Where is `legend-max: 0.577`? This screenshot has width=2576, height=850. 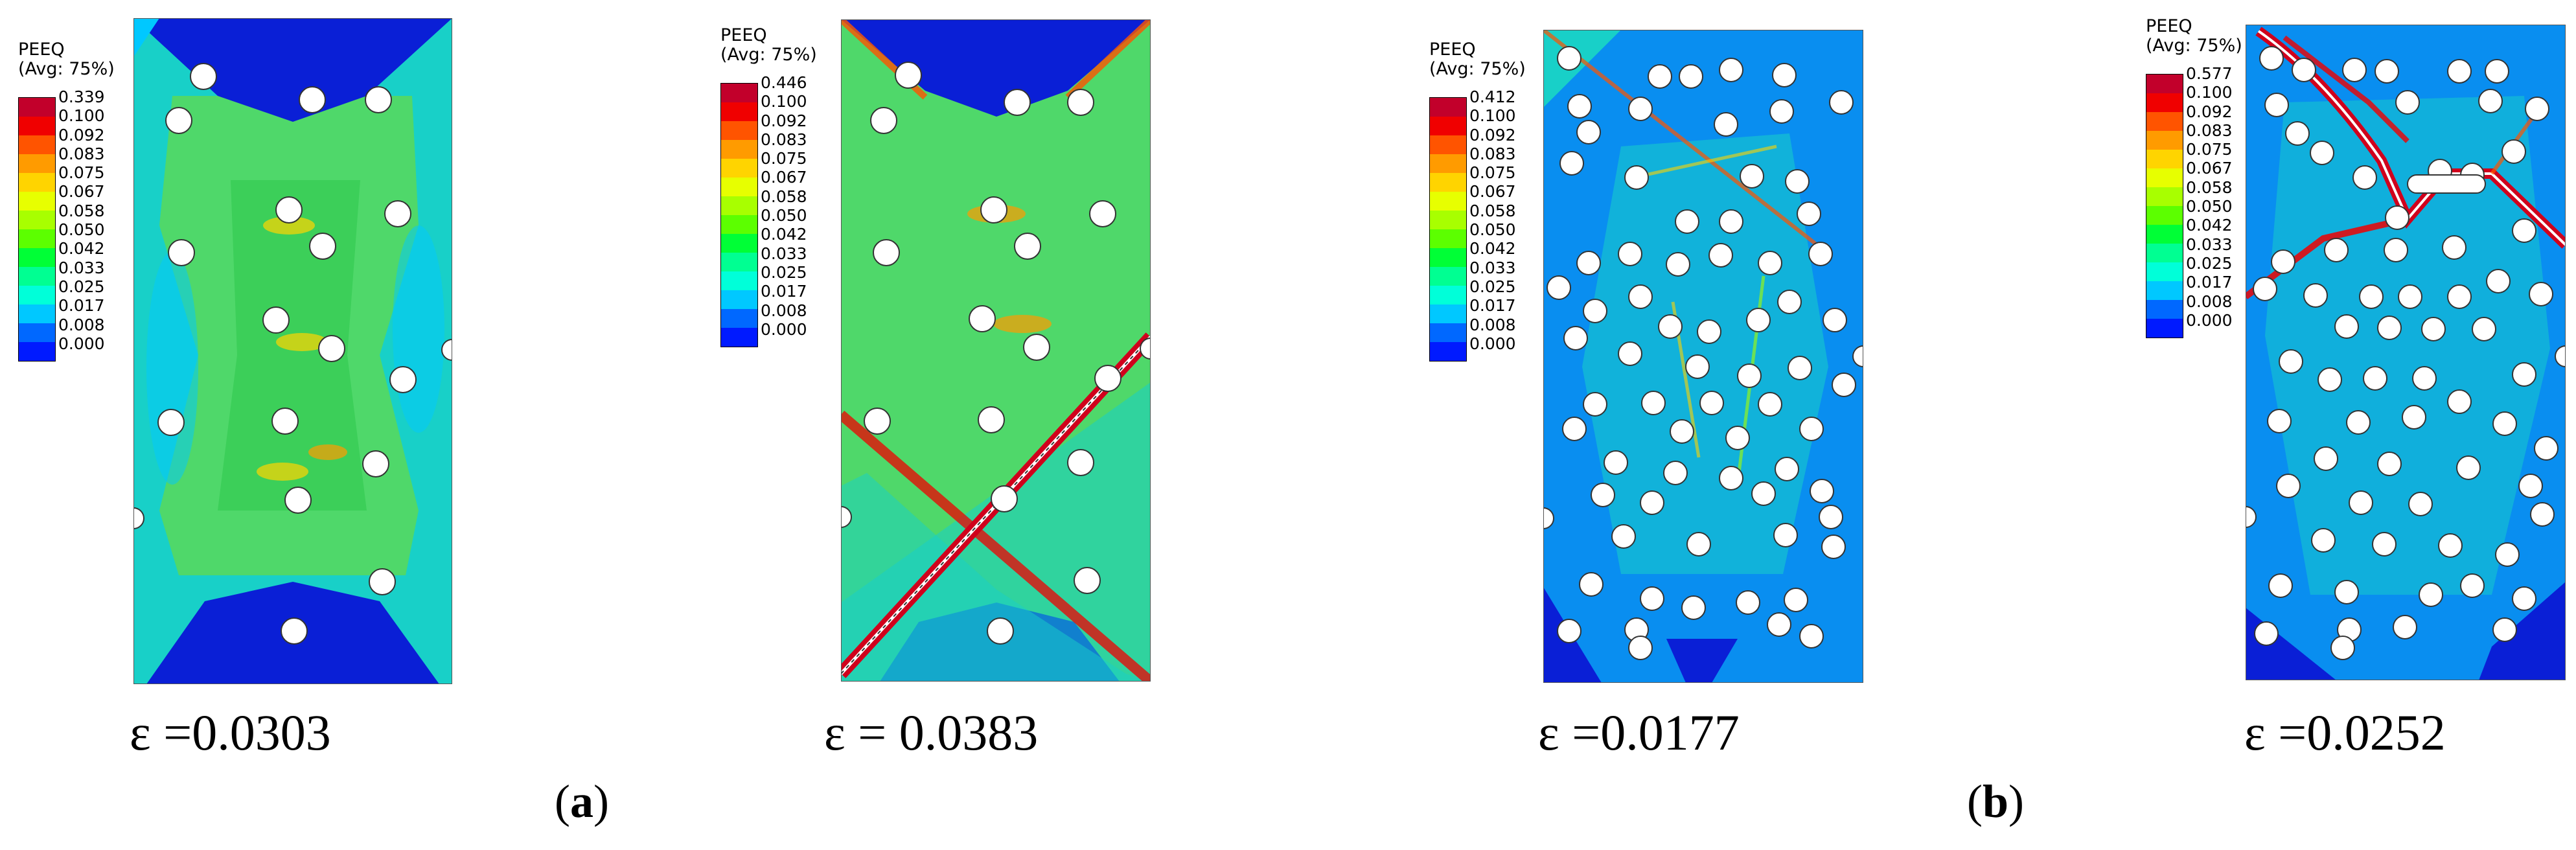
legend-max: 0.577 is located at coordinates (2209, 73).